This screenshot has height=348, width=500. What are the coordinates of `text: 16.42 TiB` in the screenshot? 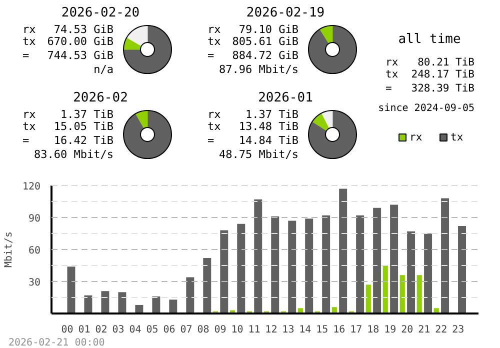 It's located at (84, 140).